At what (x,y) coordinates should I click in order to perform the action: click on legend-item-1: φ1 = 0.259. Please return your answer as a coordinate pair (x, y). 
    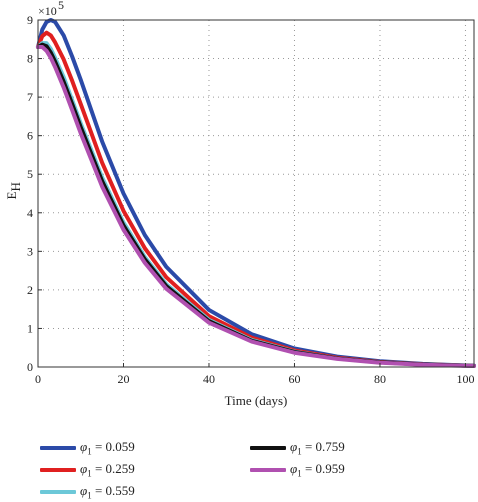
    Looking at the image, I should click on (87, 470).